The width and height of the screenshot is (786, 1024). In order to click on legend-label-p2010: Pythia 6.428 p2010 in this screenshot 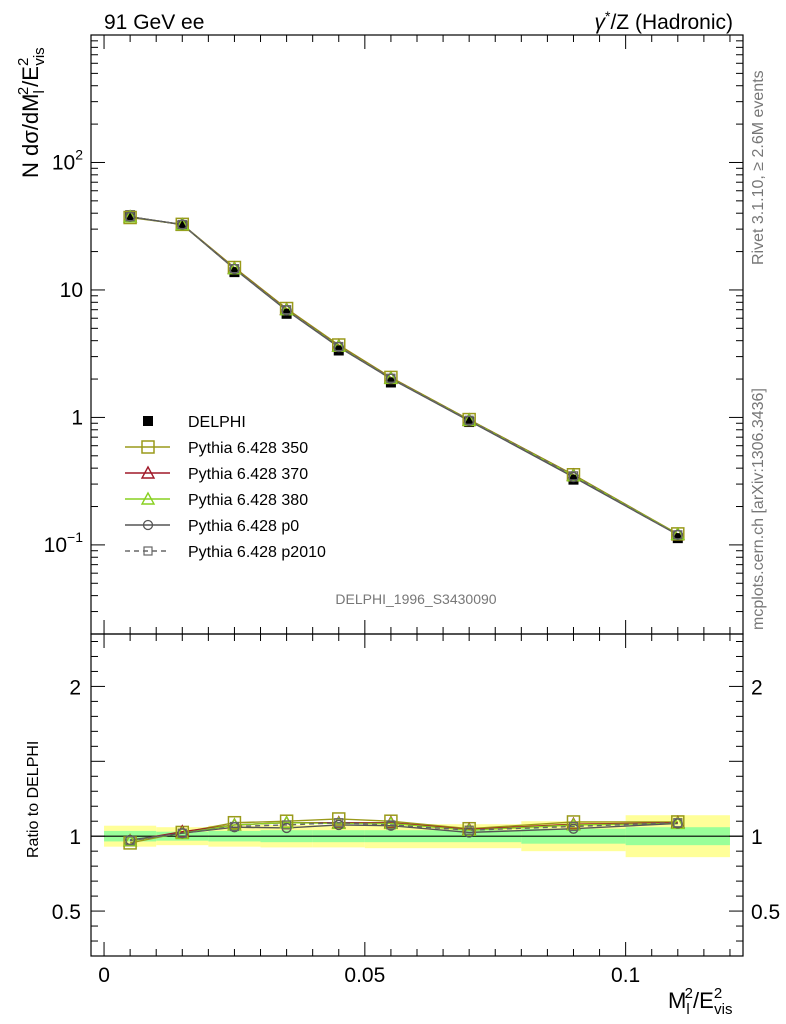, I will do `click(257, 552)`.